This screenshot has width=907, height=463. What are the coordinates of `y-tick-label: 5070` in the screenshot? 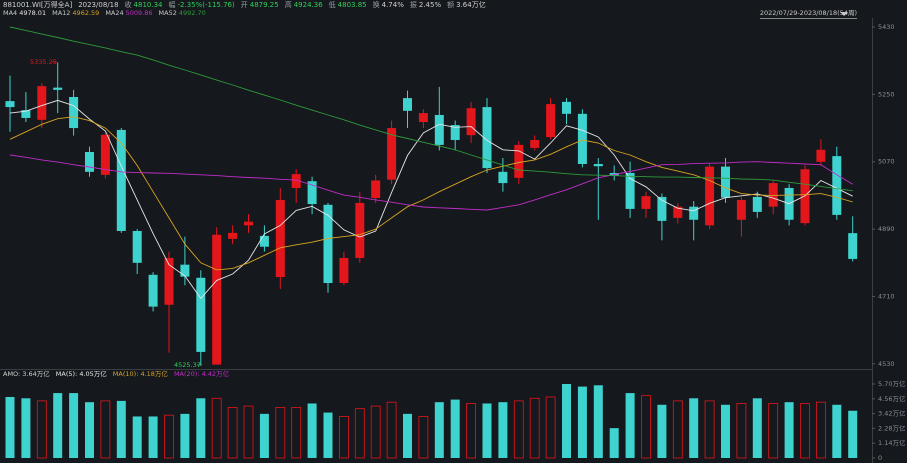 It's located at (886, 162).